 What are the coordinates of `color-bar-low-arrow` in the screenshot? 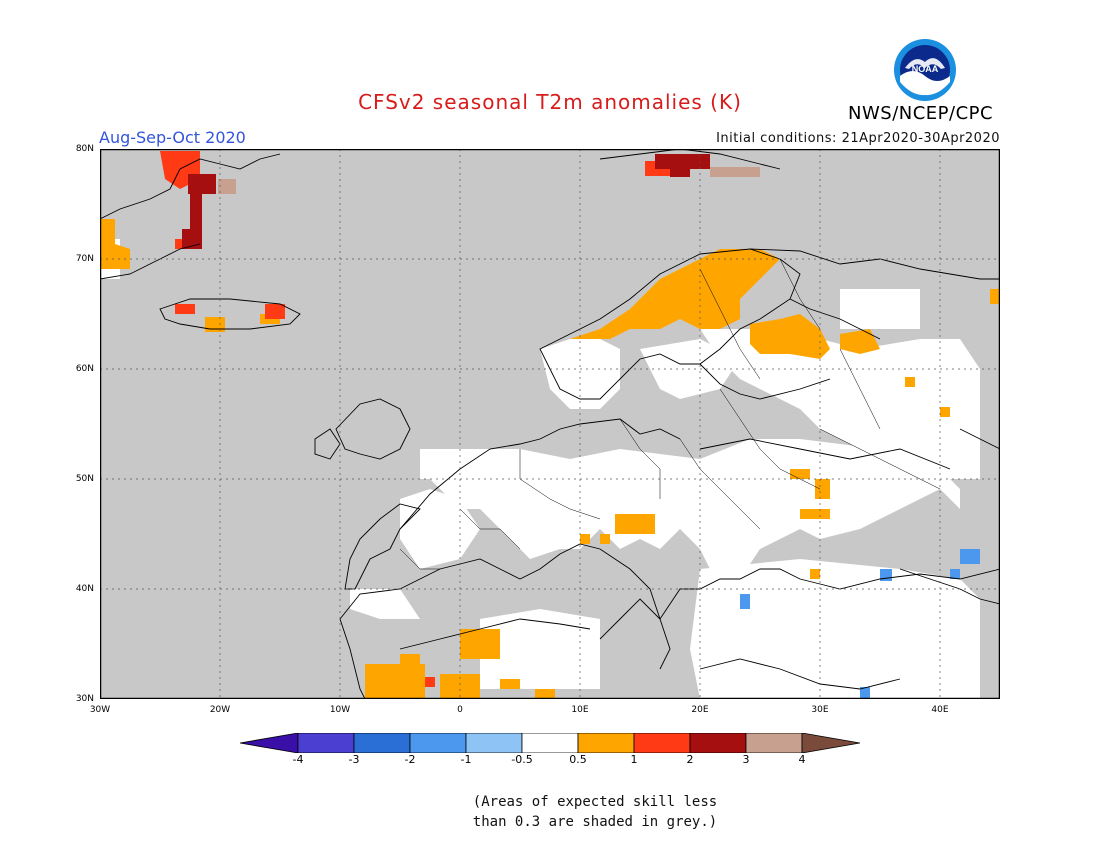 It's located at (269, 743).